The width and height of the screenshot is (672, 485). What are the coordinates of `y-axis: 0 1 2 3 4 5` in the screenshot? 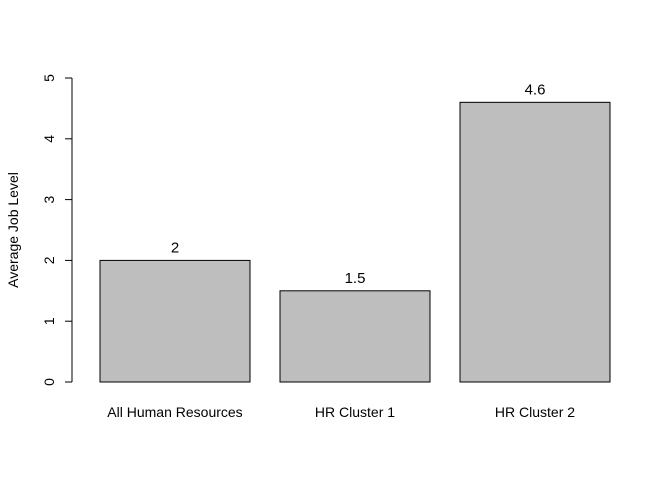 It's located at (57, 230).